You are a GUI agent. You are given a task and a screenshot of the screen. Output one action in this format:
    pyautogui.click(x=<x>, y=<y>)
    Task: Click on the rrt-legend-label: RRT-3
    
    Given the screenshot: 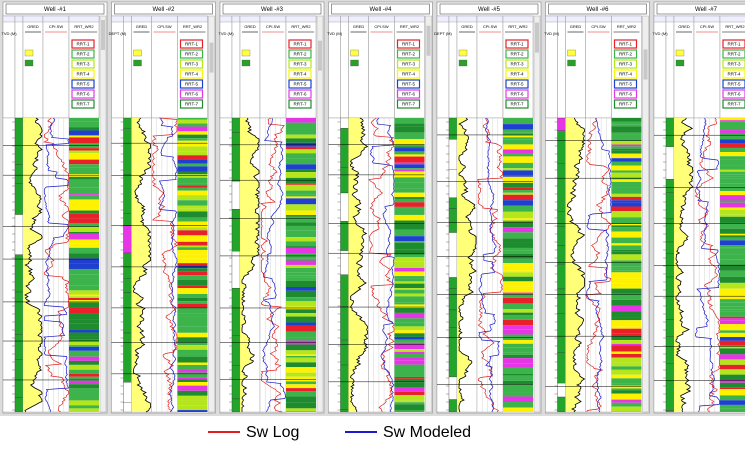 What is the action you would take?
    pyautogui.click(x=83, y=64)
    